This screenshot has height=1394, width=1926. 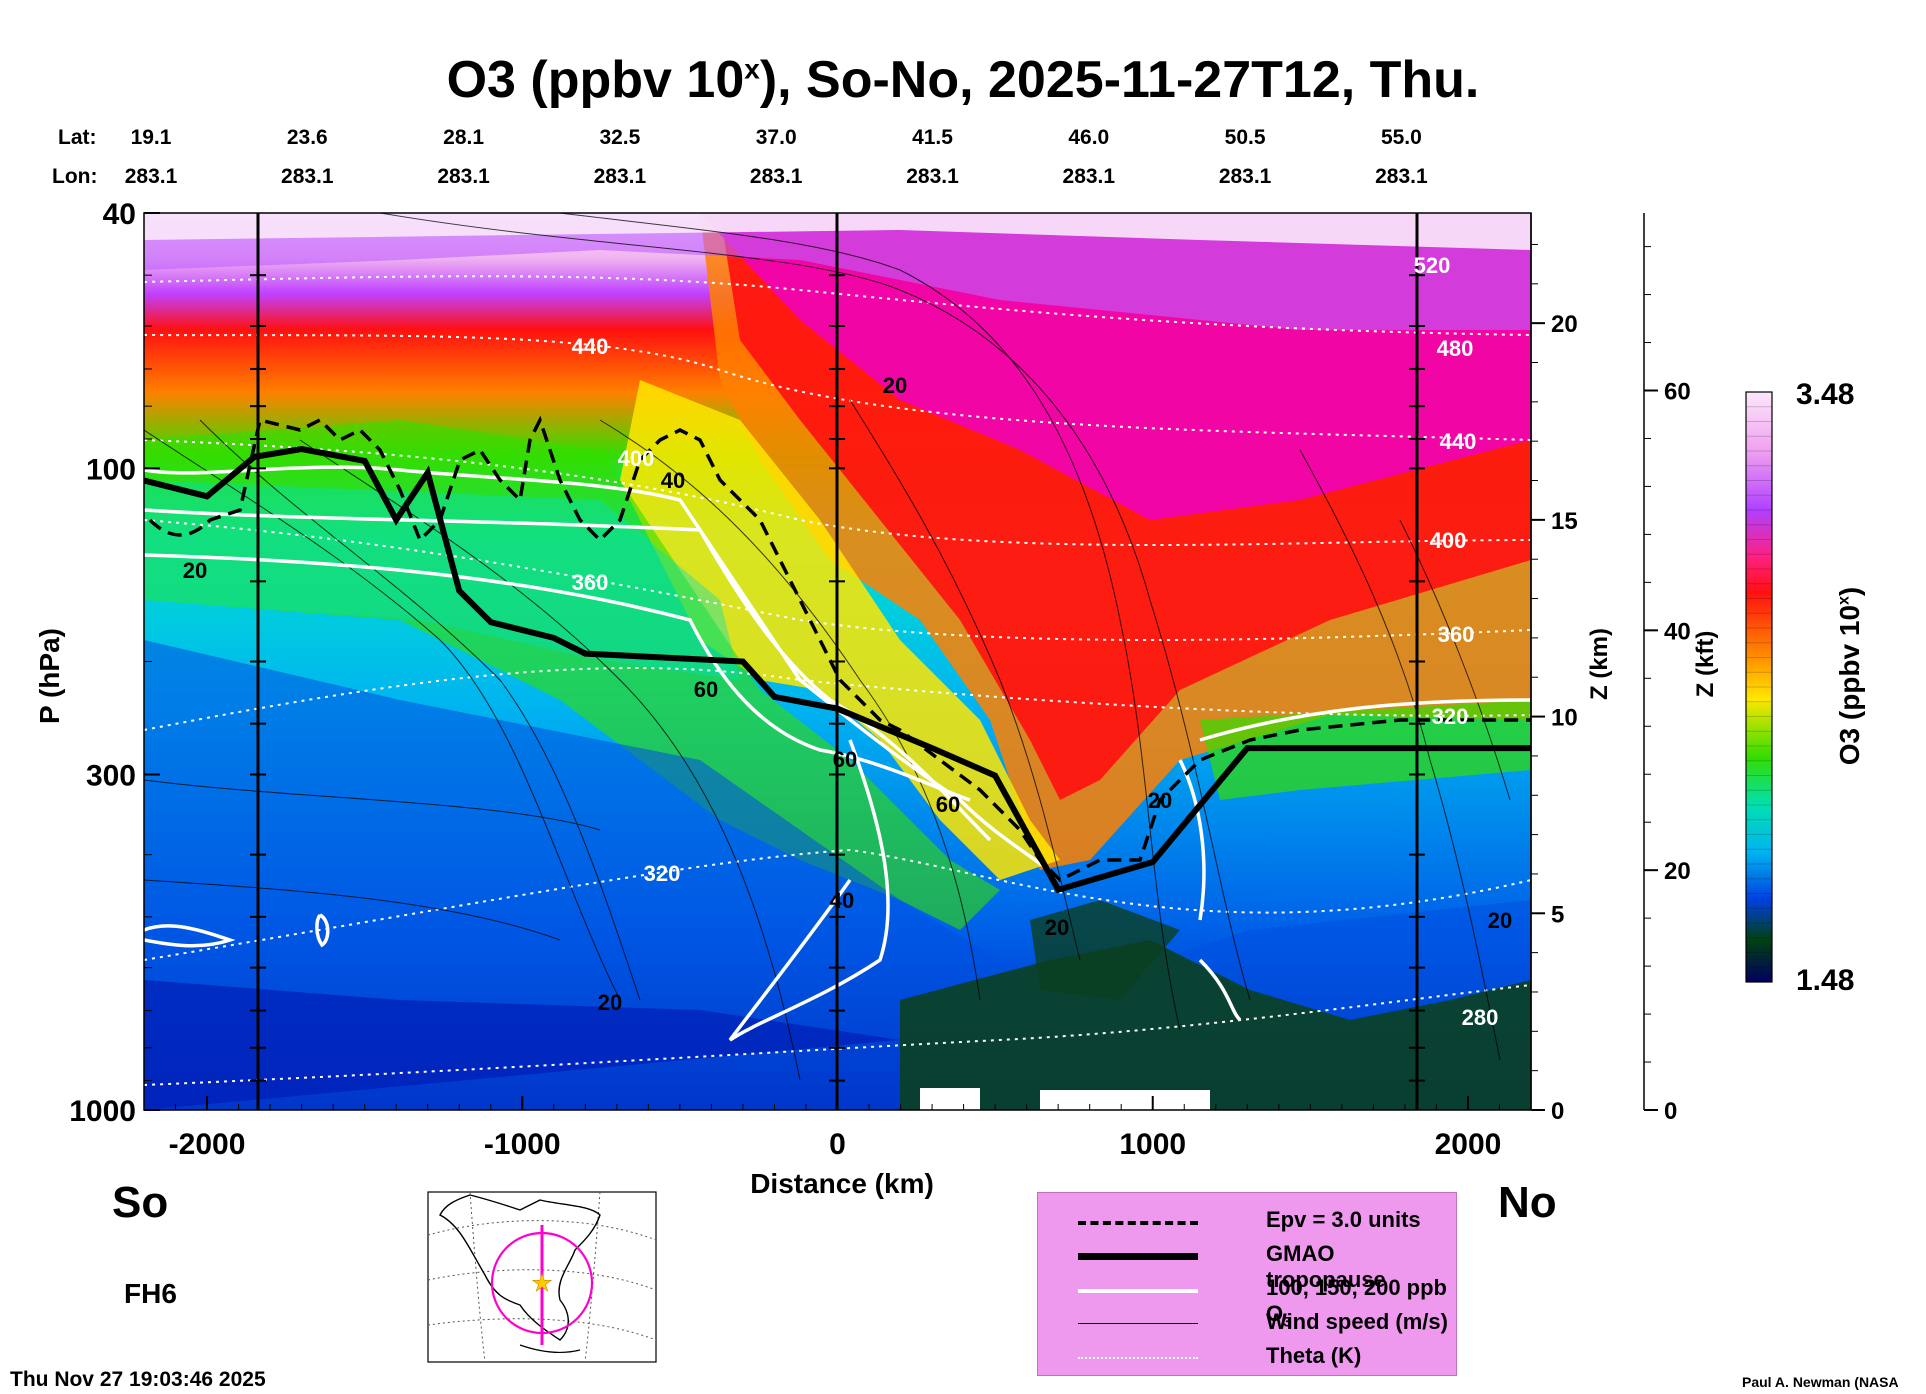 What do you see at coordinates (1263, 1357) in the screenshot?
I see `legend-theta: Theta (K)` at bounding box center [1263, 1357].